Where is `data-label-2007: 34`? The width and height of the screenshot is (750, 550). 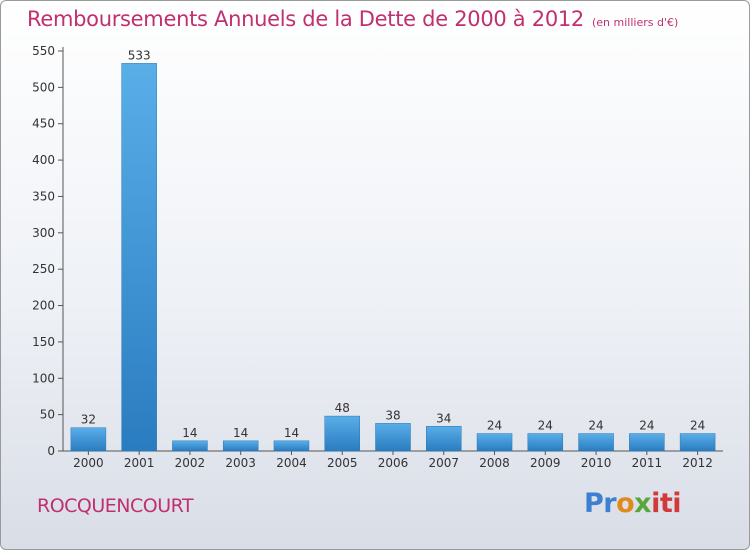 data-label-2007: 34 is located at coordinates (443, 418).